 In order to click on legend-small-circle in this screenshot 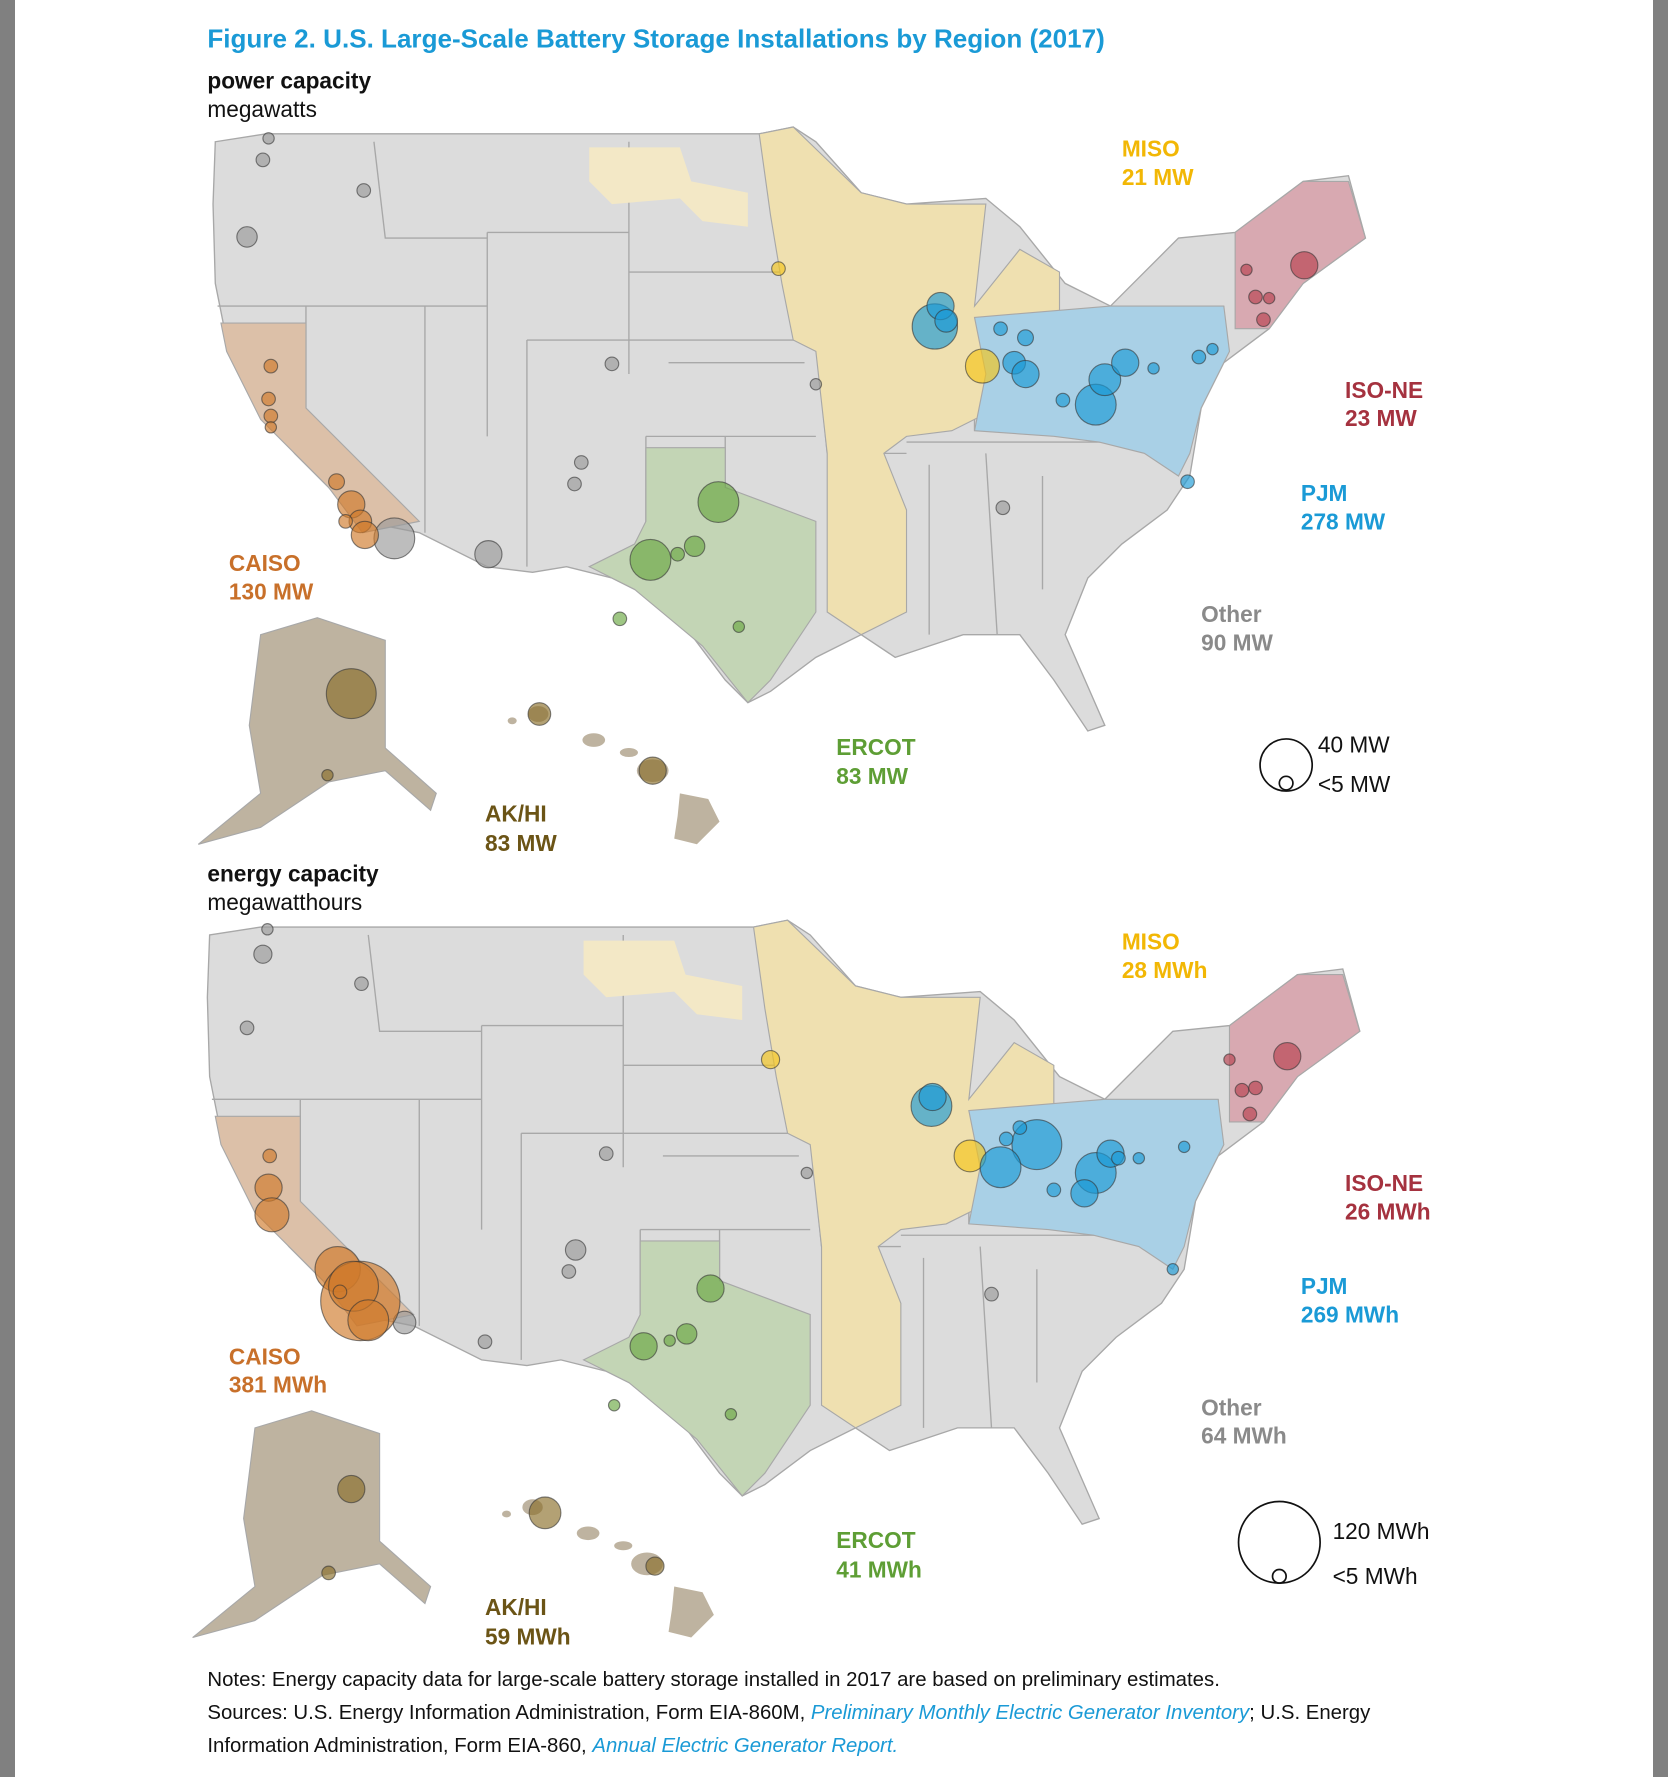, I will do `click(1286, 783)`.